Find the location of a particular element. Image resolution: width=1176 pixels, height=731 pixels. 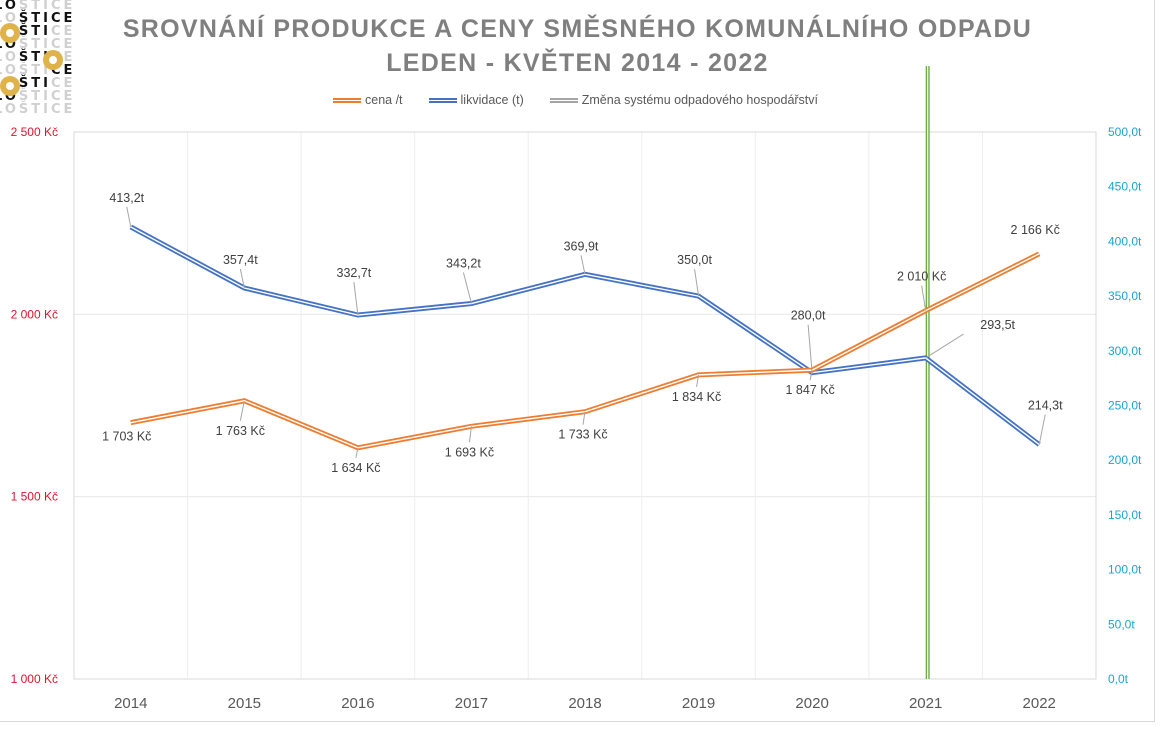

x-tick-label: 2019 is located at coordinates (698, 703).